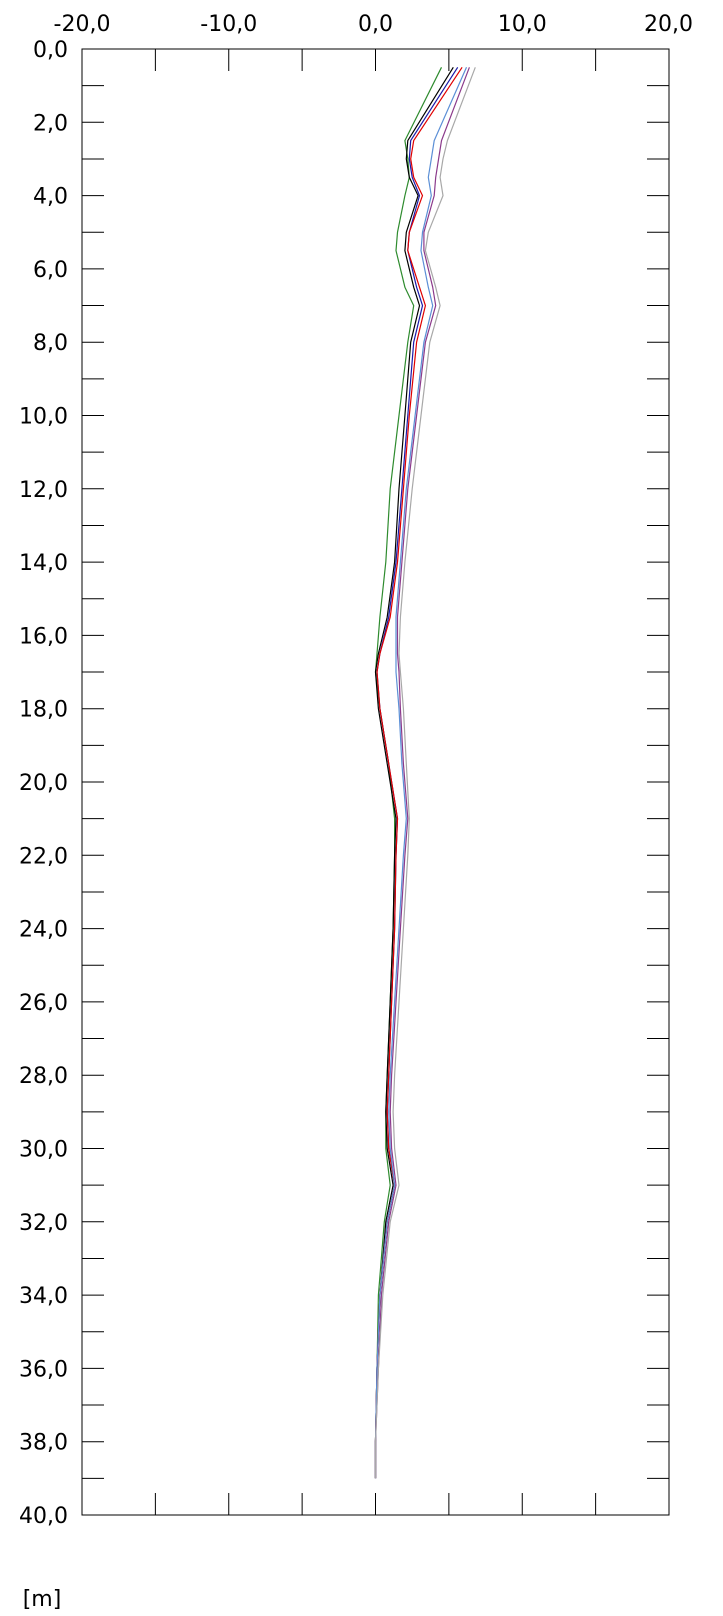 This screenshot has height=1616, width=723. Describe the element at coordinates (50, 50) in the screenshot. I see `y-tick-label: 0,0` at that location.